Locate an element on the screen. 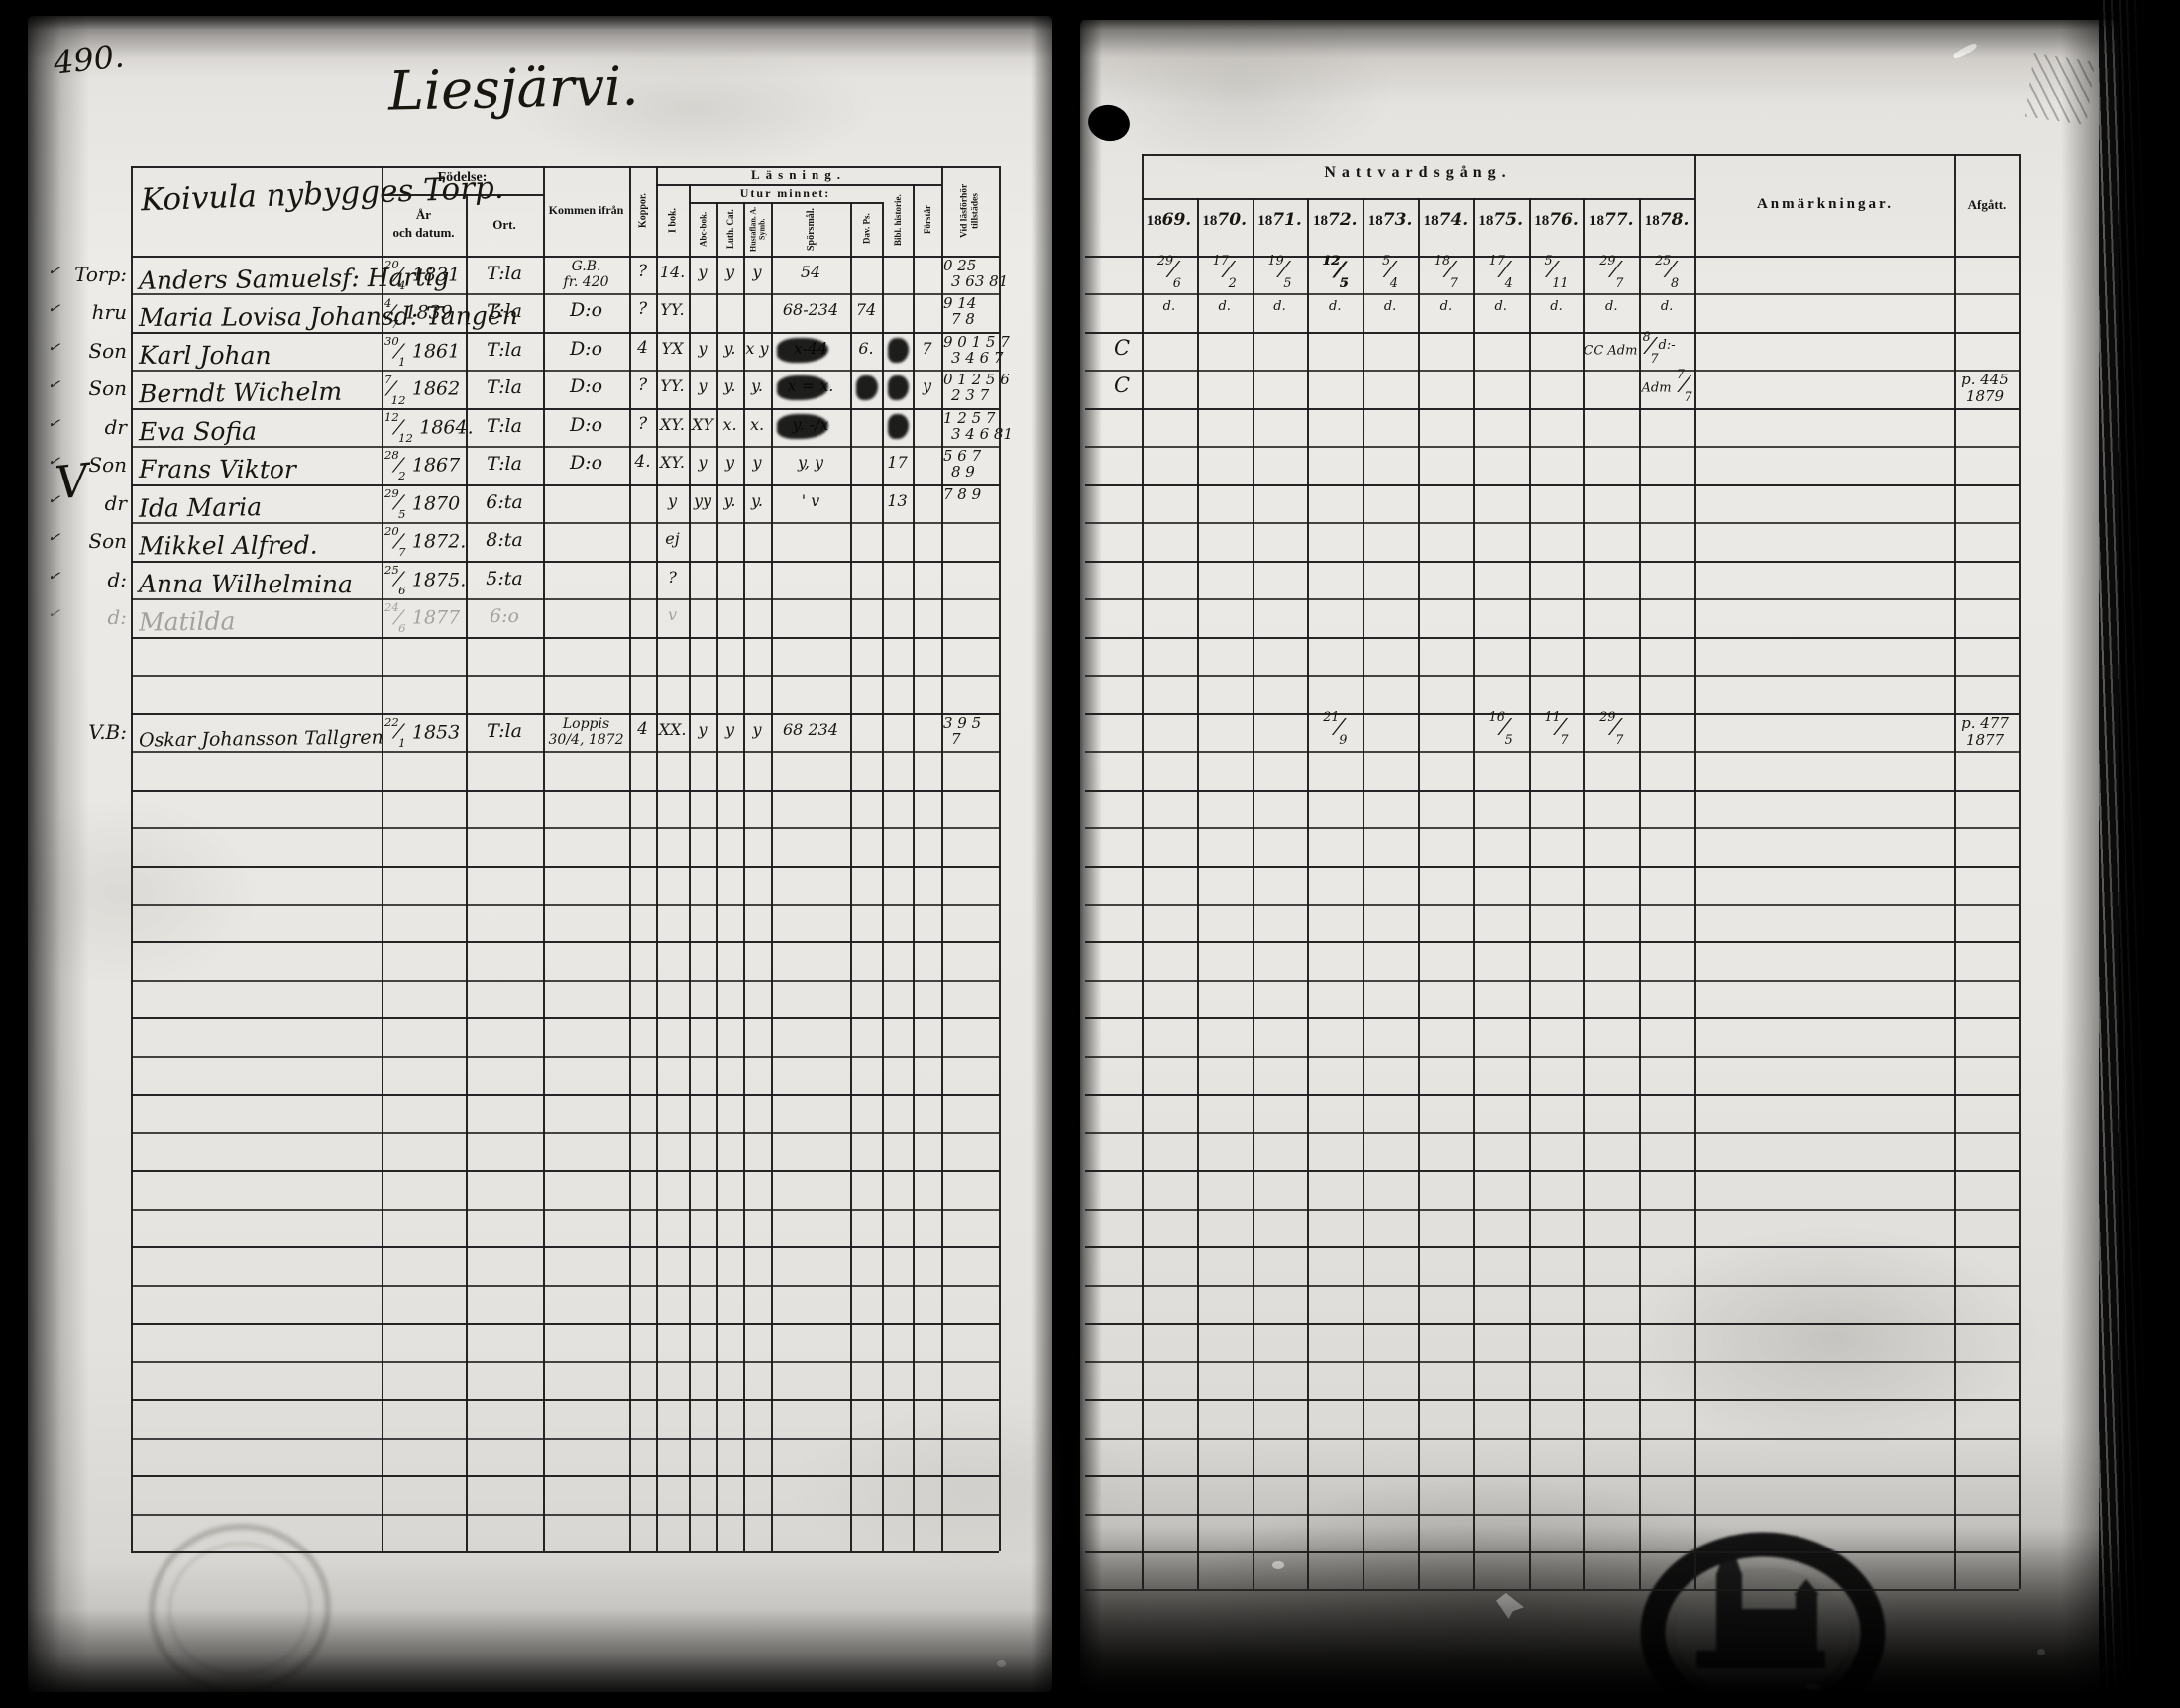  header-hustaflan: Hustaflan. A. Symb. is located at coordinates (757, 229).